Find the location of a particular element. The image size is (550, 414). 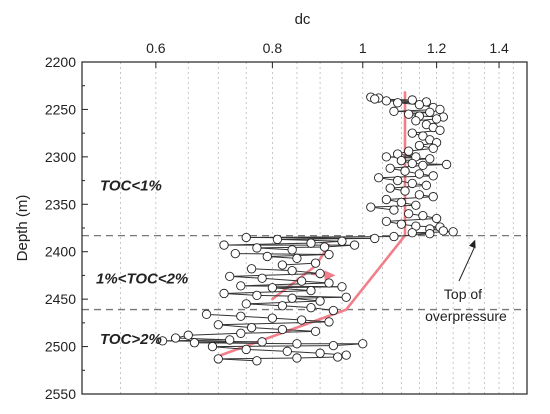

annotation-arrow is located at coordinates (467, 263).